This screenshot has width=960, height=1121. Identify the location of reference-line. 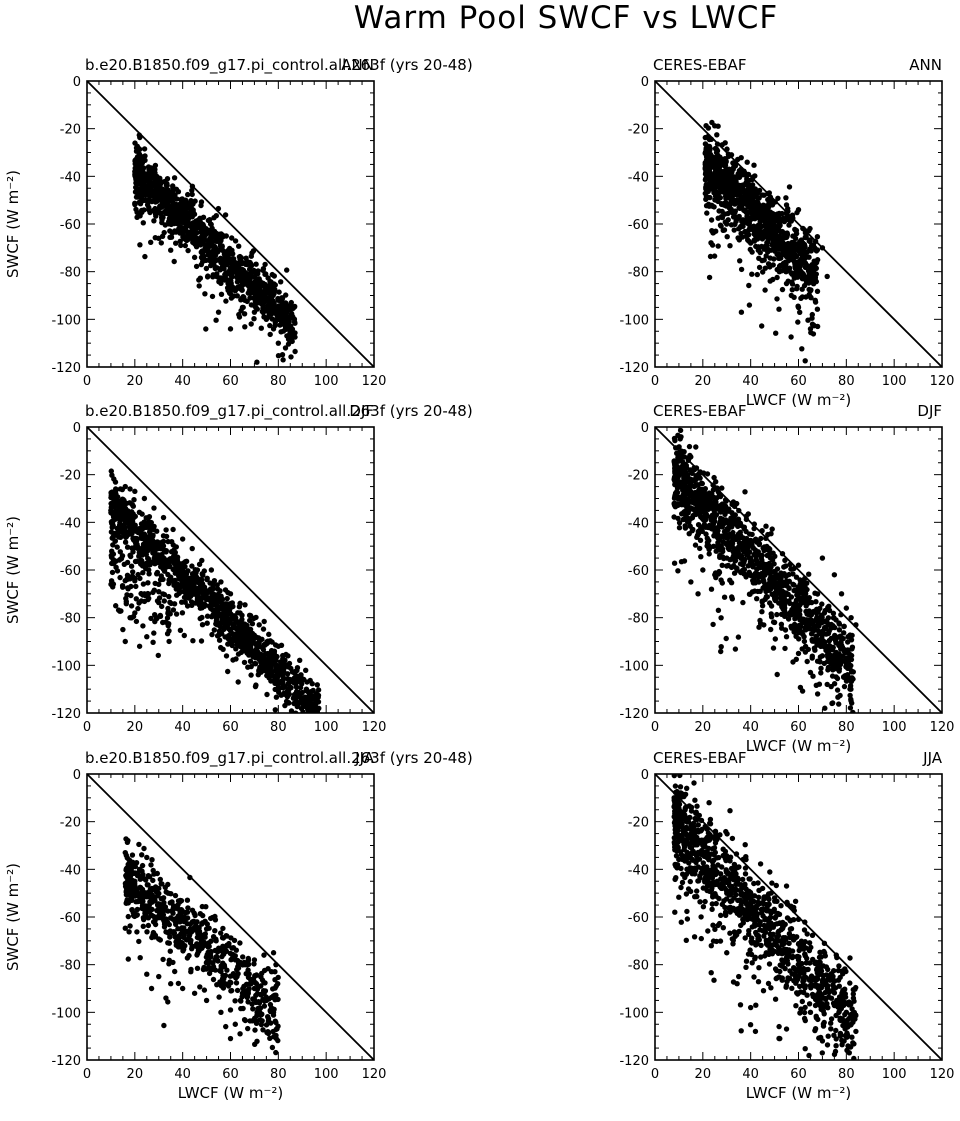
(230, 224).